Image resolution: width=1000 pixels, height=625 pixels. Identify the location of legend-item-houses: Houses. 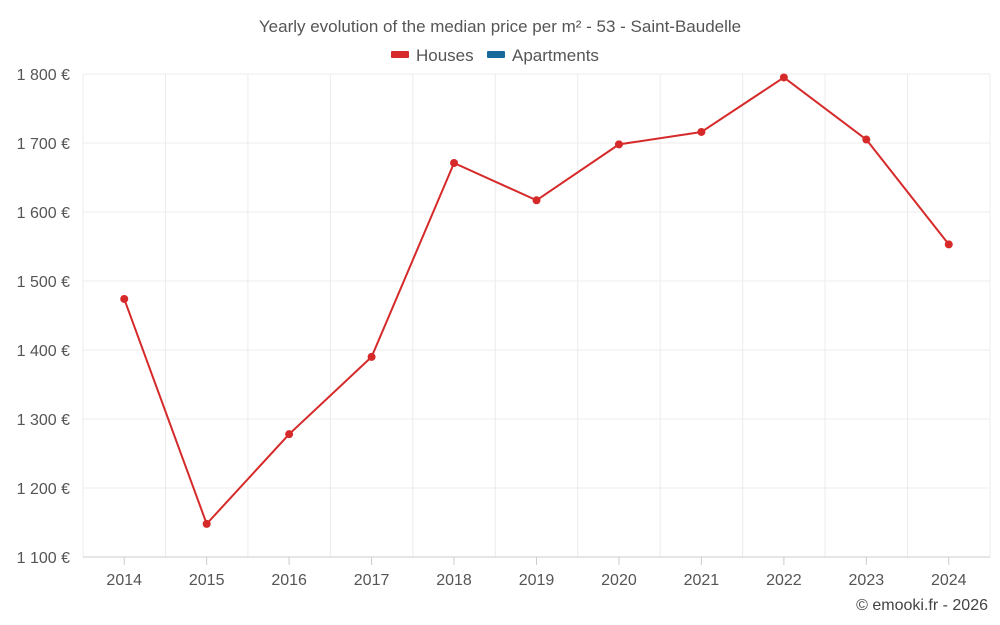
(432, 55).